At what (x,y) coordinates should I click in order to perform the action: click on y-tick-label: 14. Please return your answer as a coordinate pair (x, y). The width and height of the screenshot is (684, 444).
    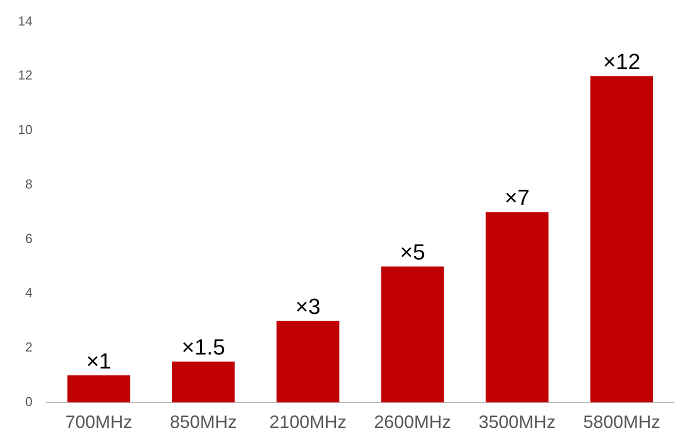
    Looking at the image, I should click on (25, 20).